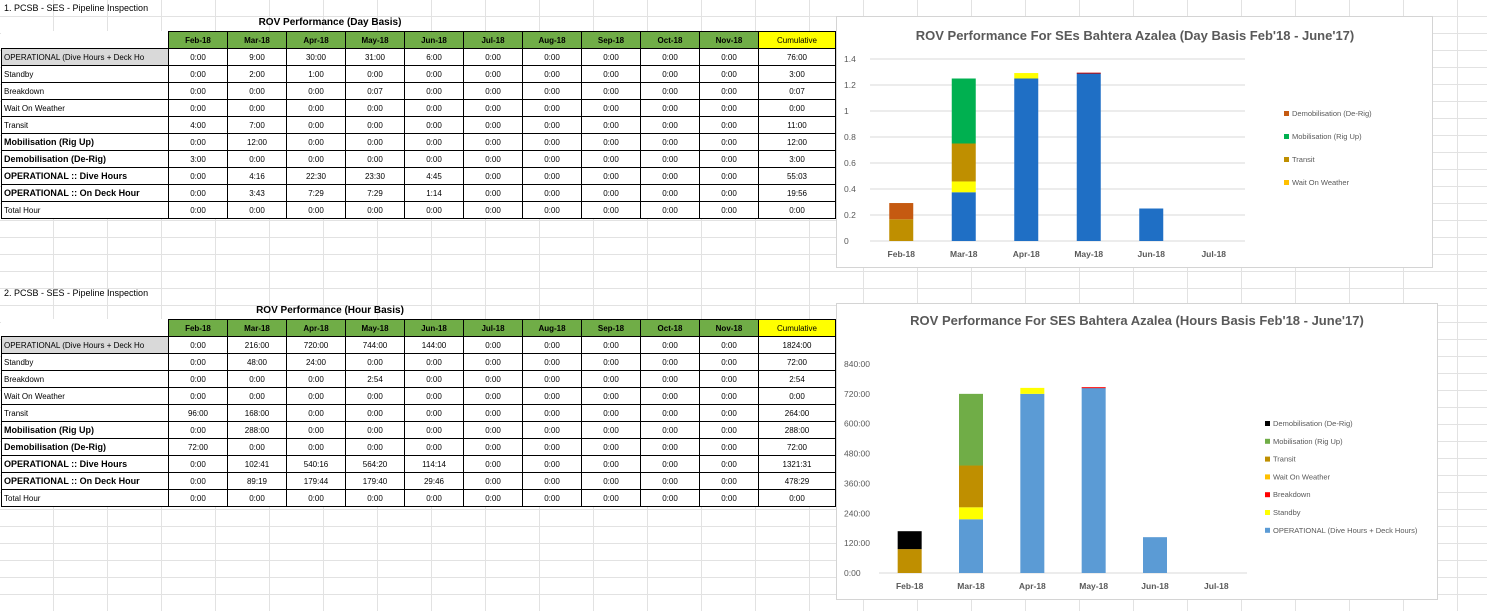 Image resolution: width=1487 pixels, height=611 pixels. What do you see at coordinates (611, 40) in the screenshot?
I see `column-header: Sep-18` at bounding box center [611, 40].